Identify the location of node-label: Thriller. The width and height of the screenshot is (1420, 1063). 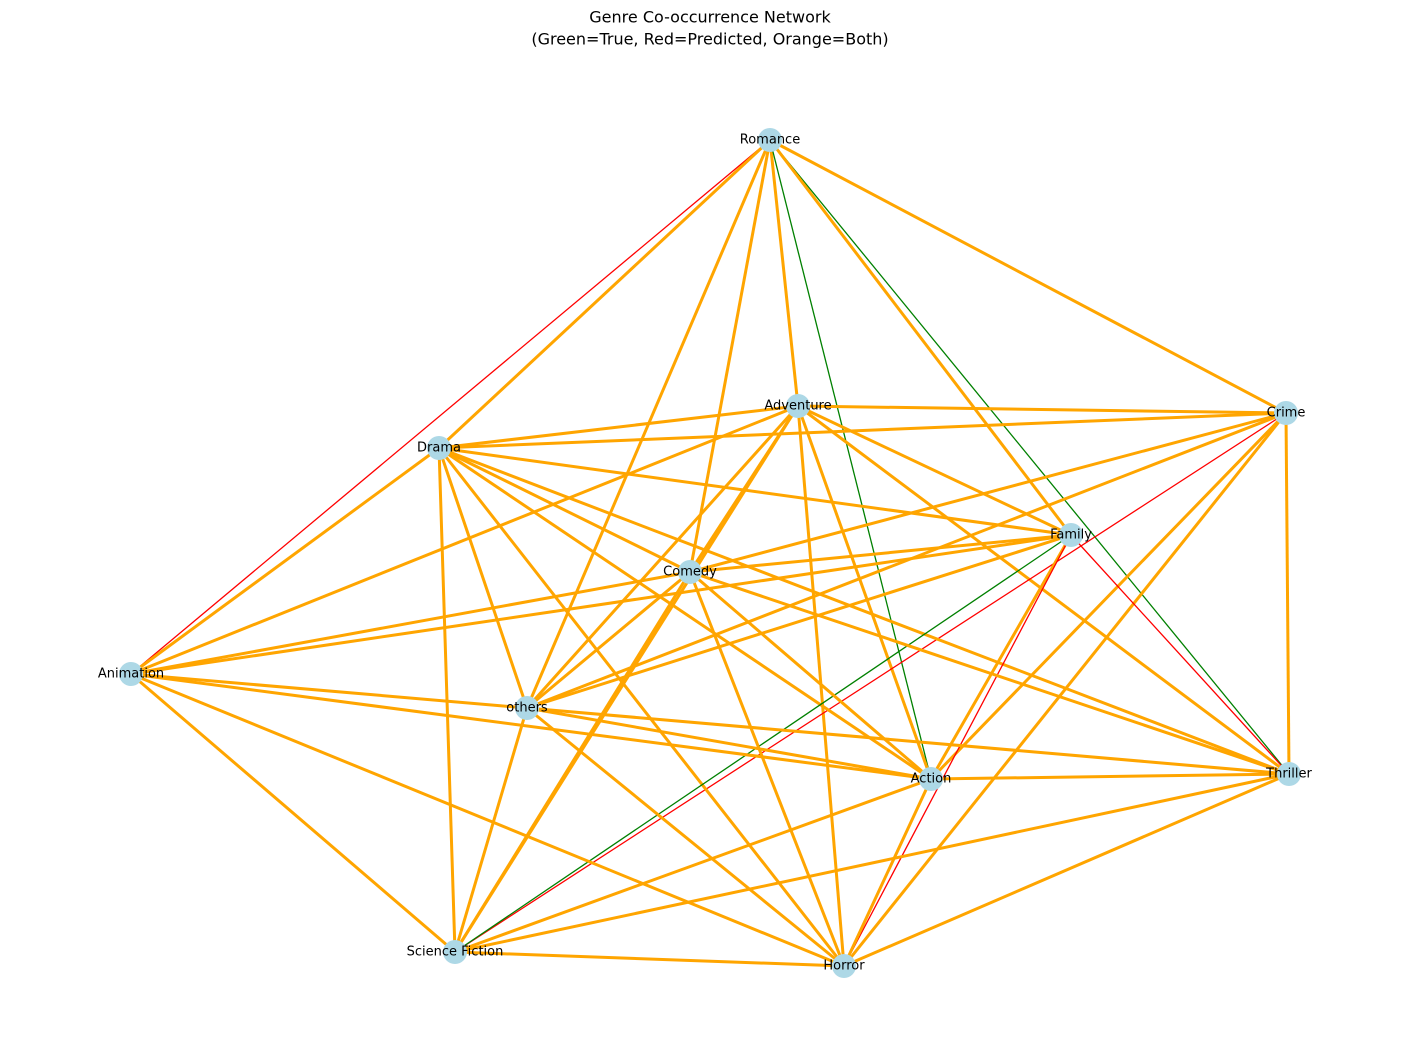
(1288, 774).